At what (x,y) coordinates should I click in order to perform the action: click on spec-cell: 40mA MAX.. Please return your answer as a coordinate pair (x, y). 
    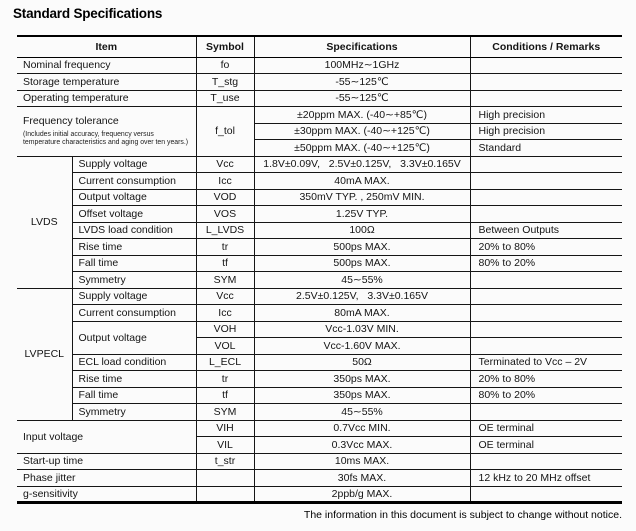
    Looking at the image, I should click on (361, 181).